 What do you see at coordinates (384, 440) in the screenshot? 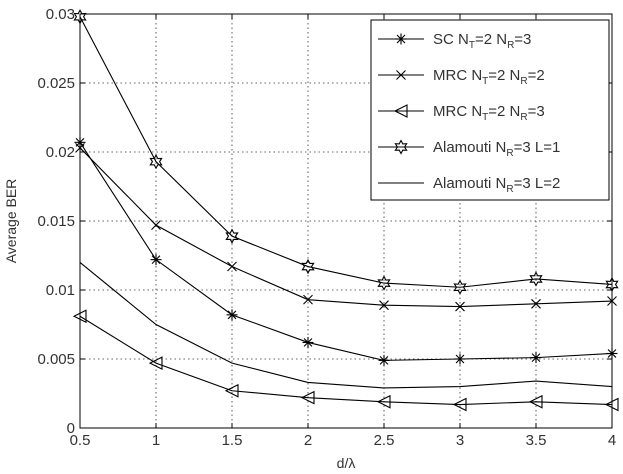
I see `x-tick-label: 2.5` at bounding box center [384, 440].